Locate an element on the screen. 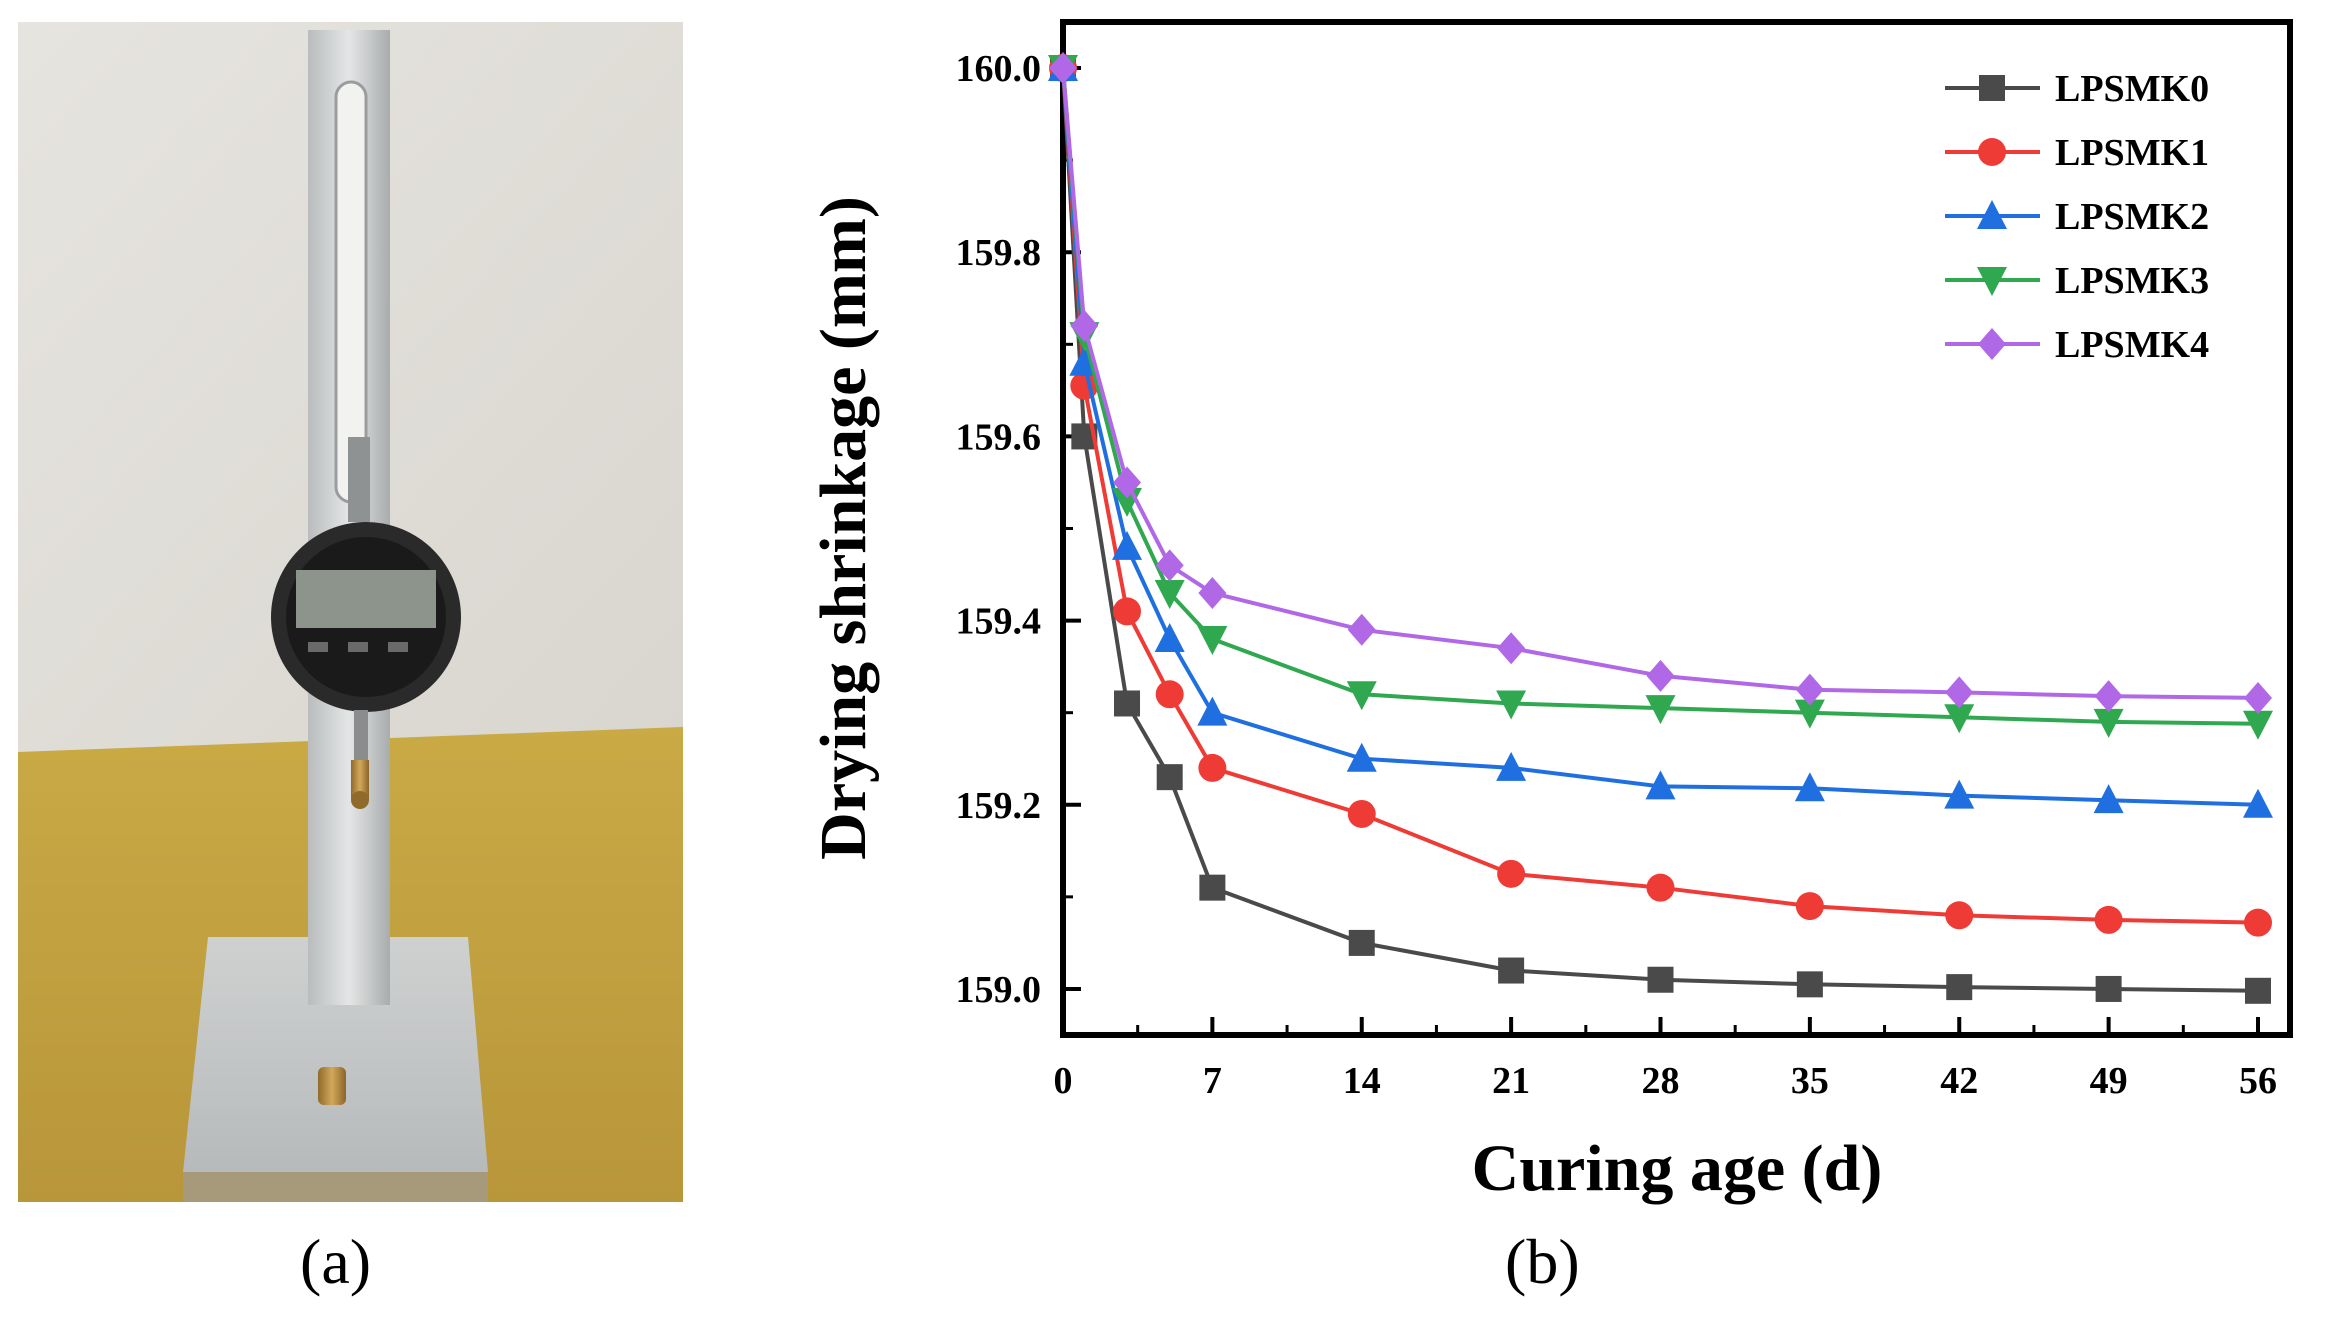  y-tick-label: 159.6 is located at coordinates (999, 437).